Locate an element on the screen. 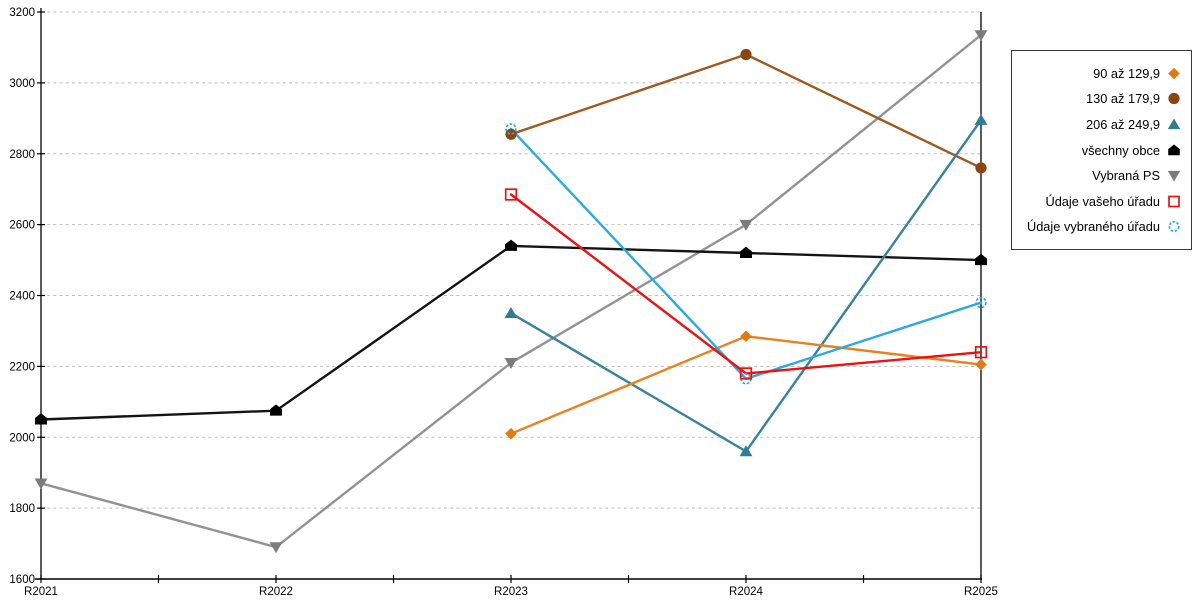  y-tick-label-2200: 2200 is located at coordinates (22, 367).